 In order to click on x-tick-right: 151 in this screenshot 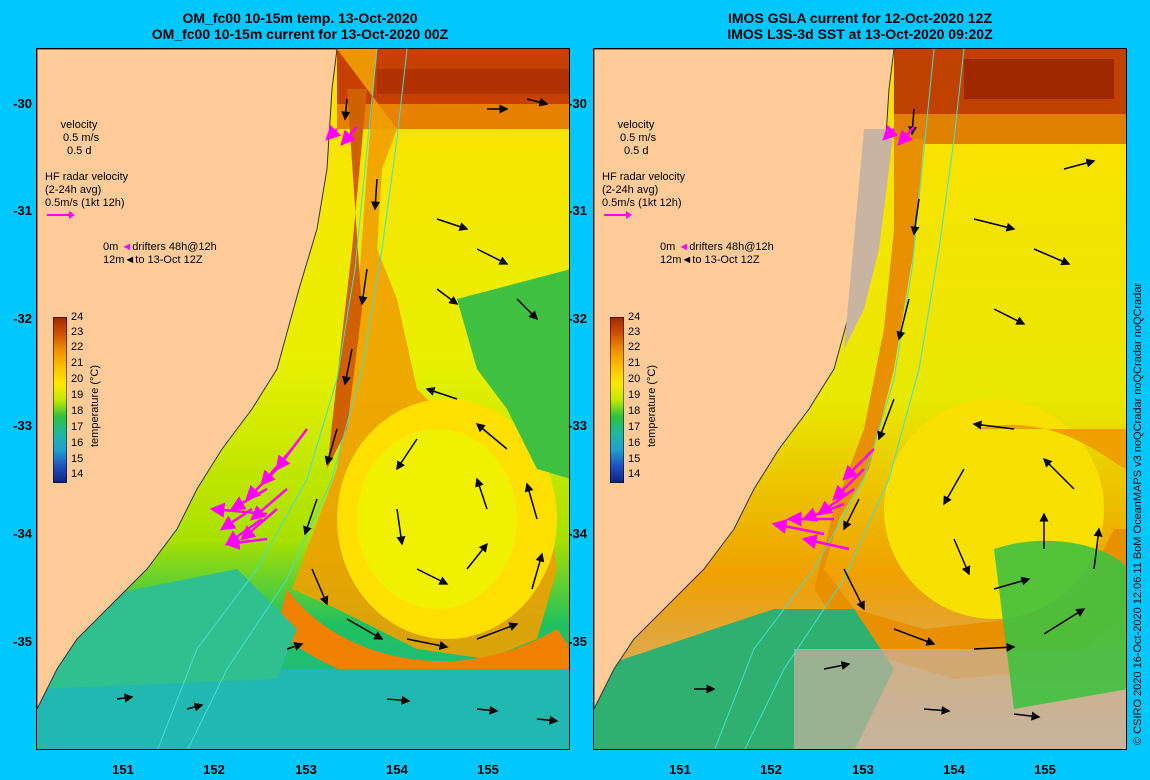, I will do `click(680, 769)`.